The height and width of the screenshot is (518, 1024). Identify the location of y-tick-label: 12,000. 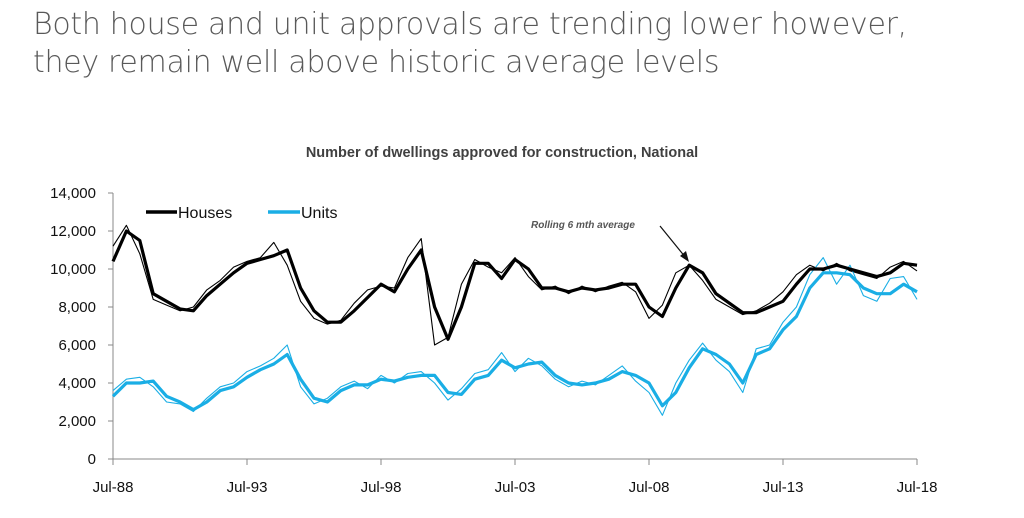
(73, 231).